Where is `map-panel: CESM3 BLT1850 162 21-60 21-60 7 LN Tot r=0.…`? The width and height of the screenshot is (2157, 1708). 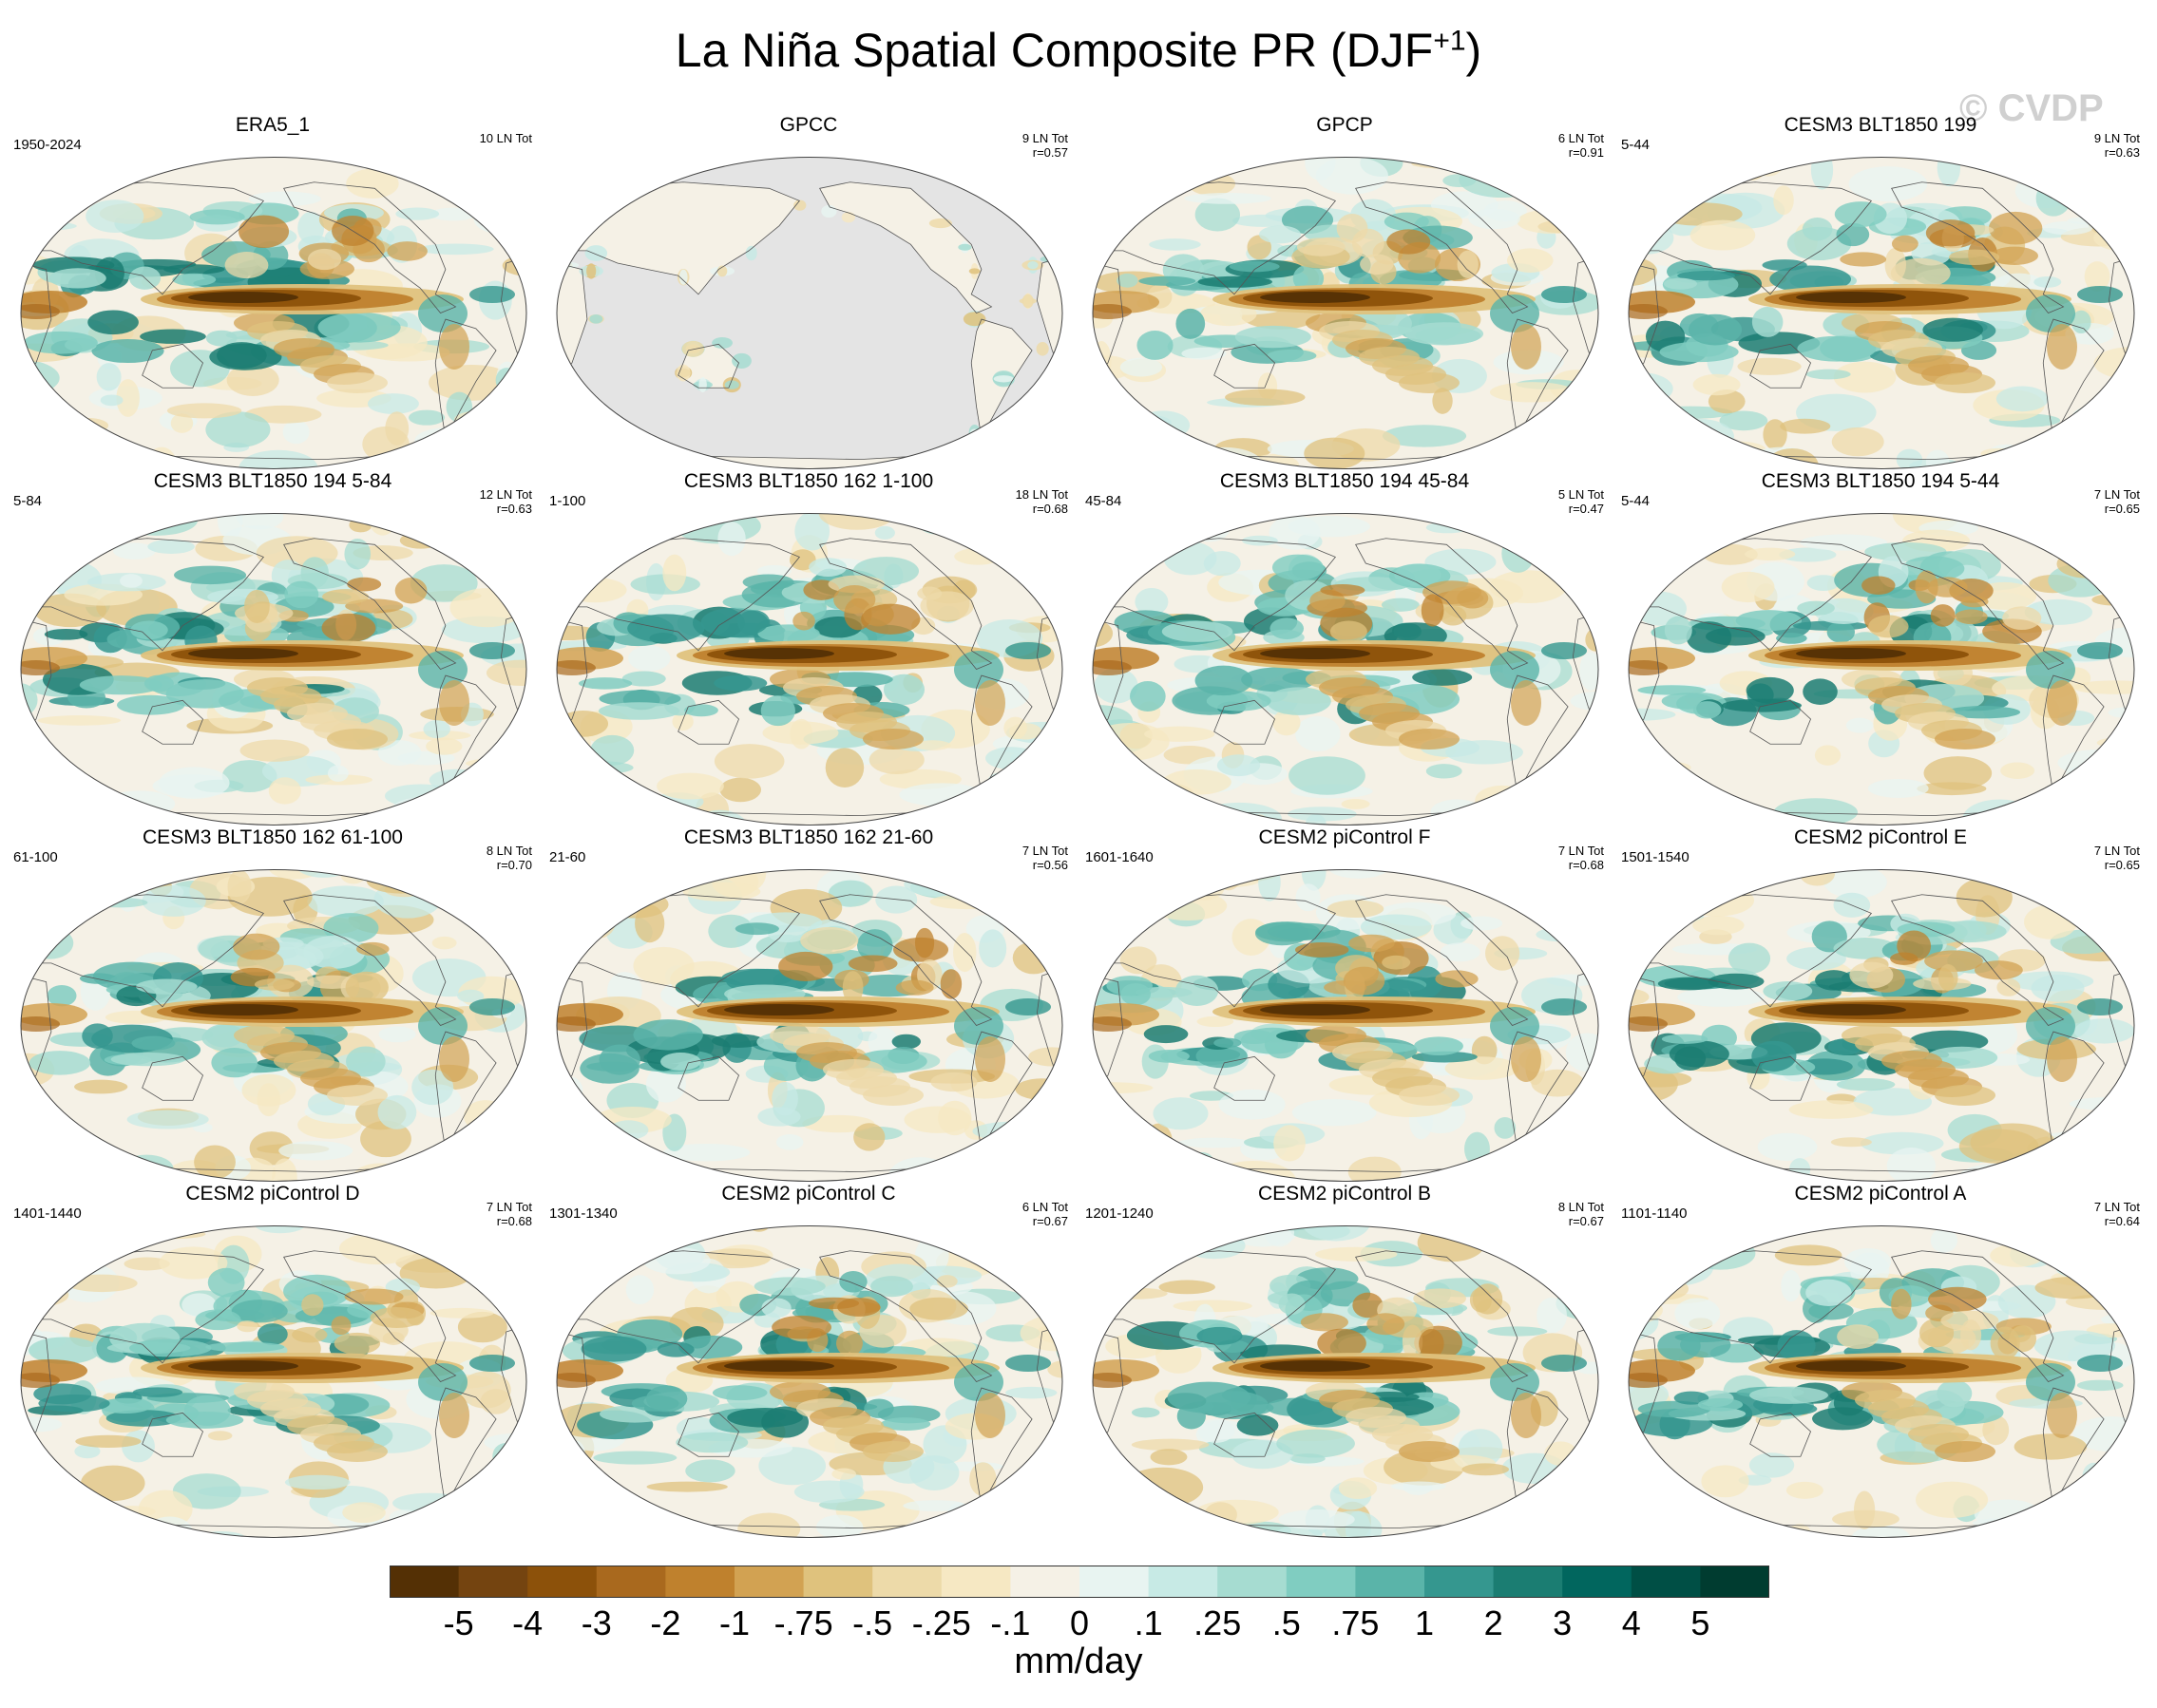 map-panel: CESM3 BLT1850 162 21-60 21-60 7 LN Tot r=0.… is located at coordinates (808, 1004).